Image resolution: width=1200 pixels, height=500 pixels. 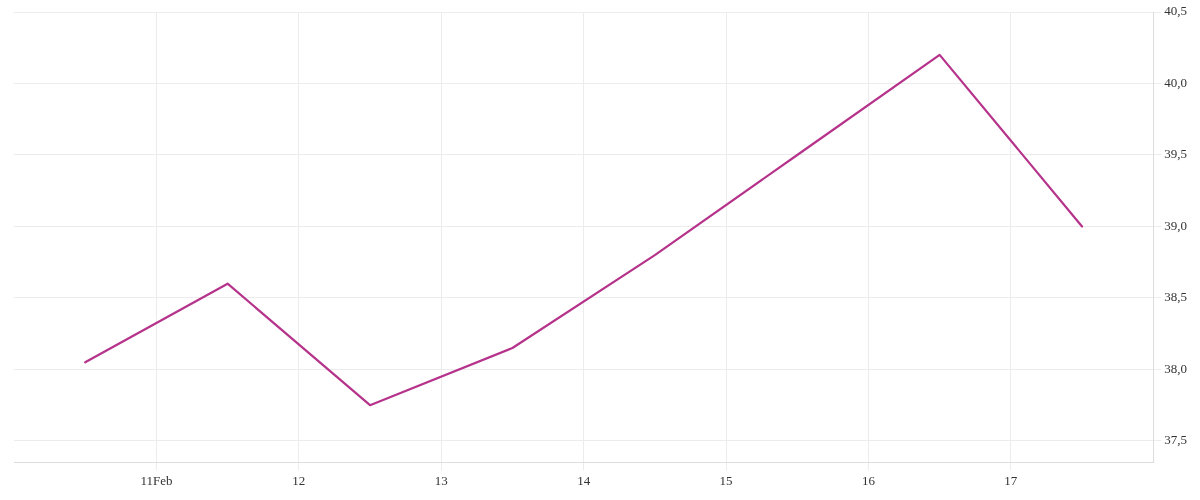 I want to click on x-tick-label: 17, so click(x=1011, y=480).